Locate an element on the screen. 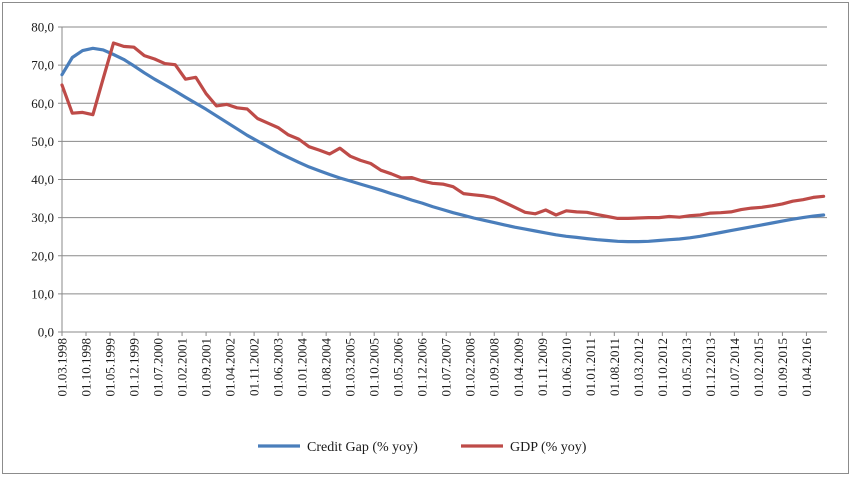  y-tick-label: 40,0 is located at coordinates (42, 179).